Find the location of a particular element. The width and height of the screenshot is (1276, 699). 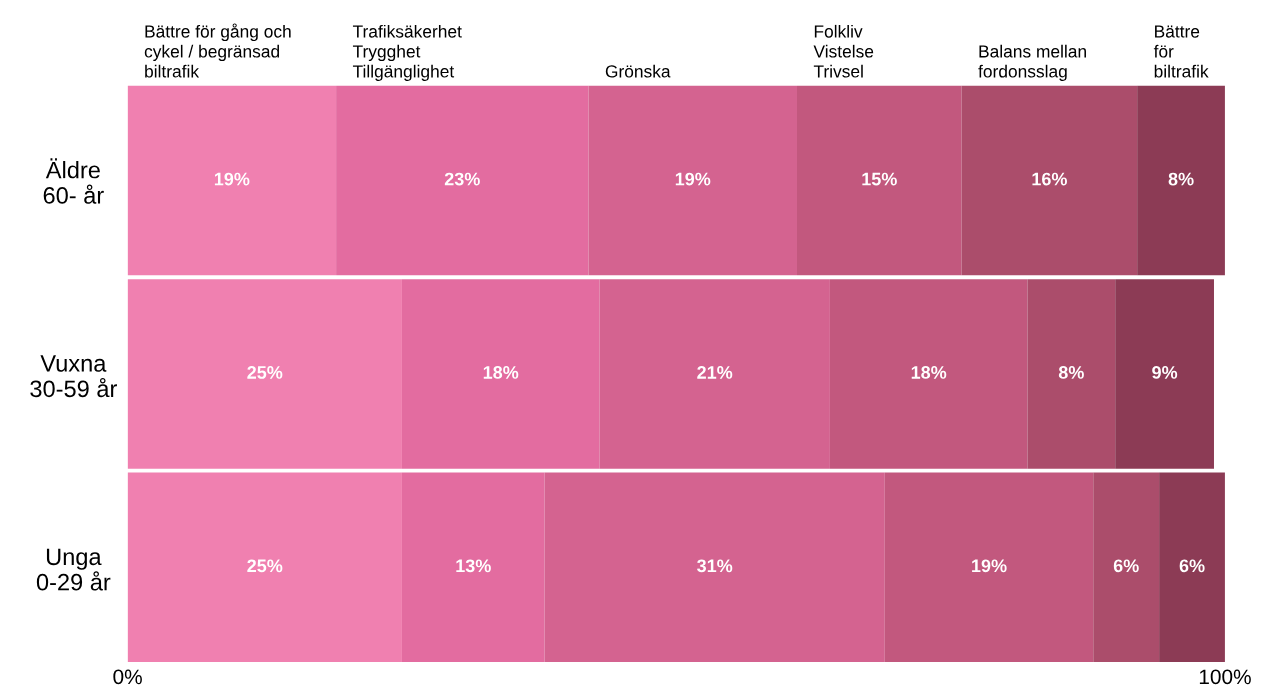

series-label: Bättre för biltrafik is located at coordinates (1181, 51).